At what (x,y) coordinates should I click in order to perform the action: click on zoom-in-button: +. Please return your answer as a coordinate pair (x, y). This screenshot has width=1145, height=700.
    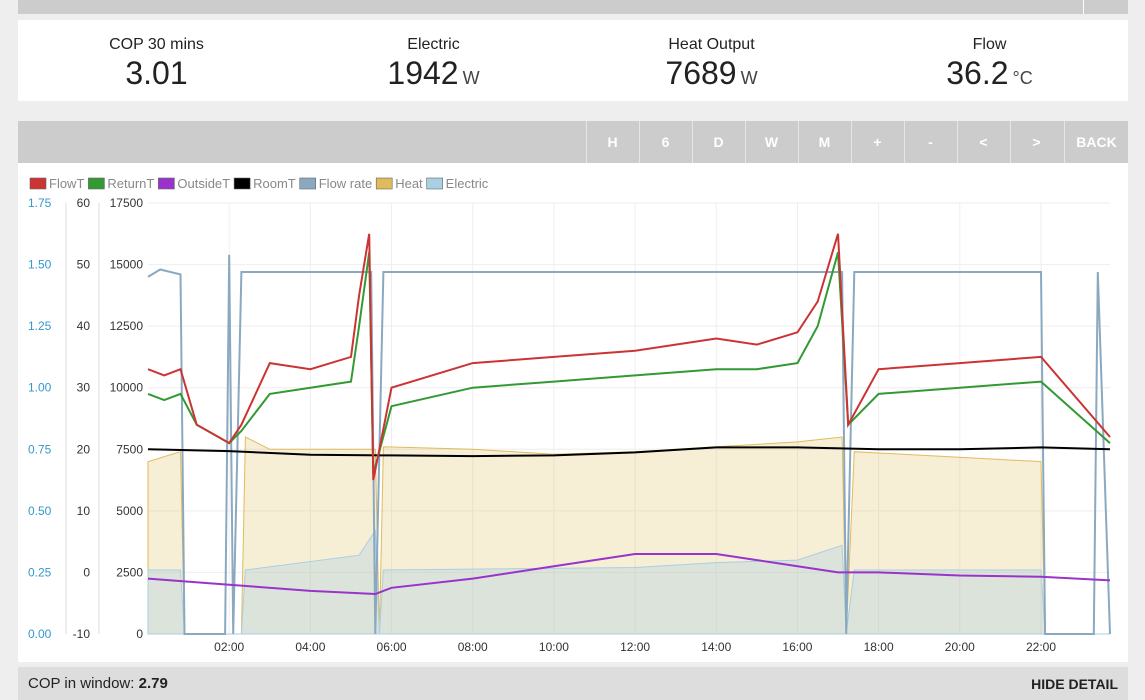
    Looking at the image, I should click on (877, 142).